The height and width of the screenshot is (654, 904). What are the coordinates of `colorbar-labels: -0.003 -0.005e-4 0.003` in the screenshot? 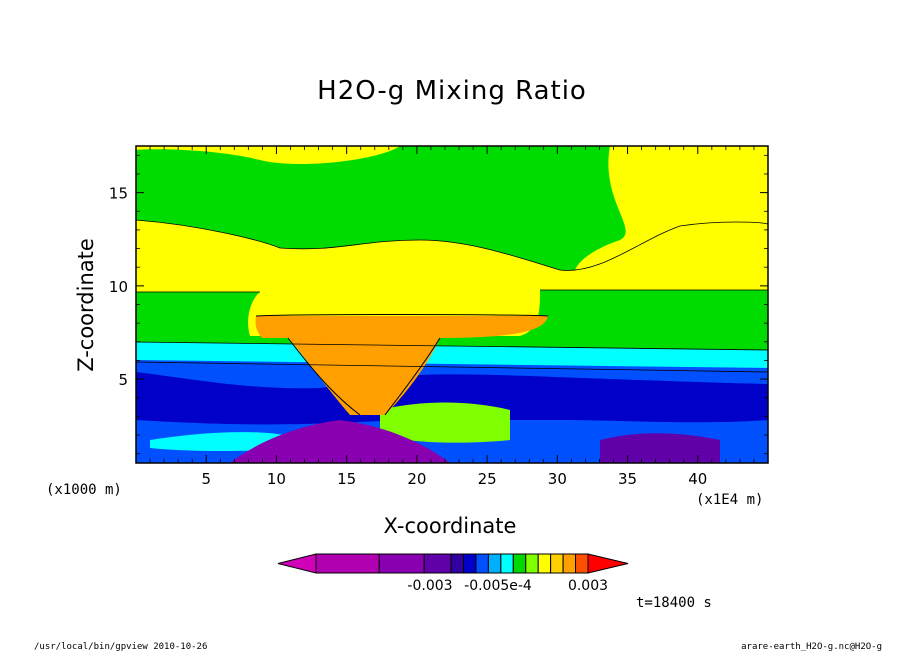 It's located at (507, 586).